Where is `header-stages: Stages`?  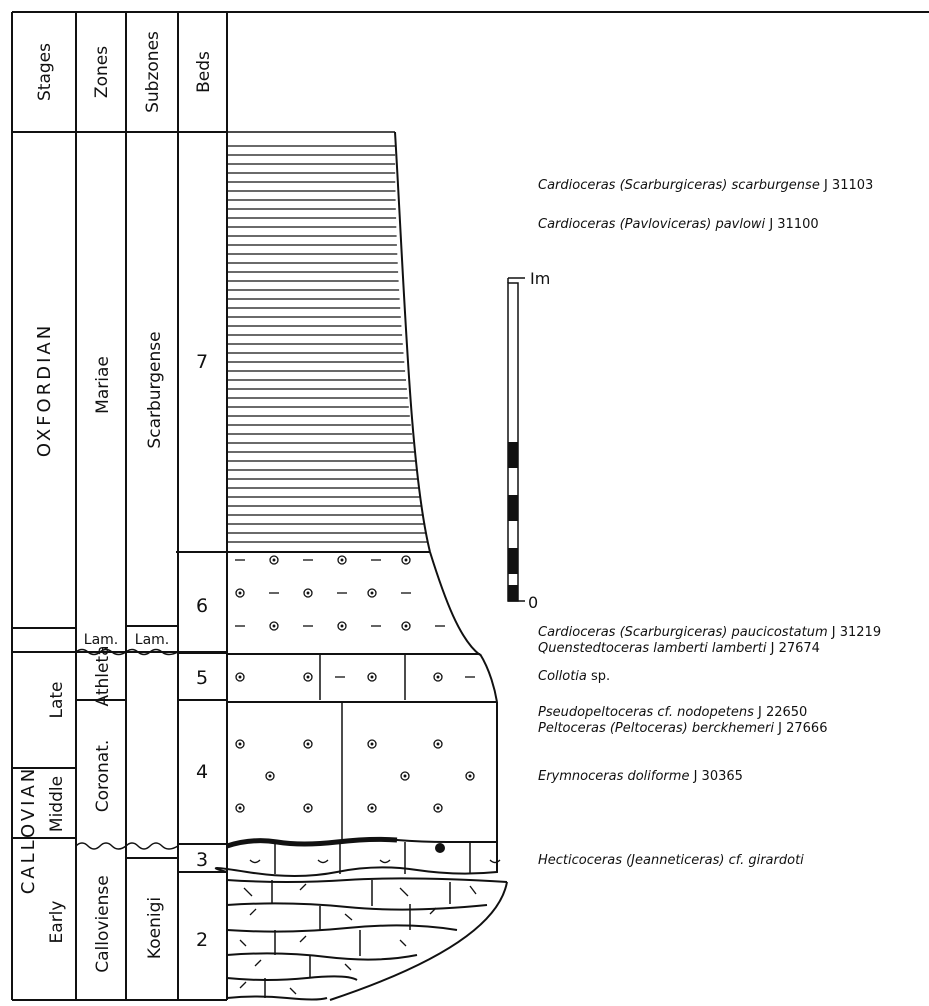 header-stages: Stages is located at coordinates (45, 72).